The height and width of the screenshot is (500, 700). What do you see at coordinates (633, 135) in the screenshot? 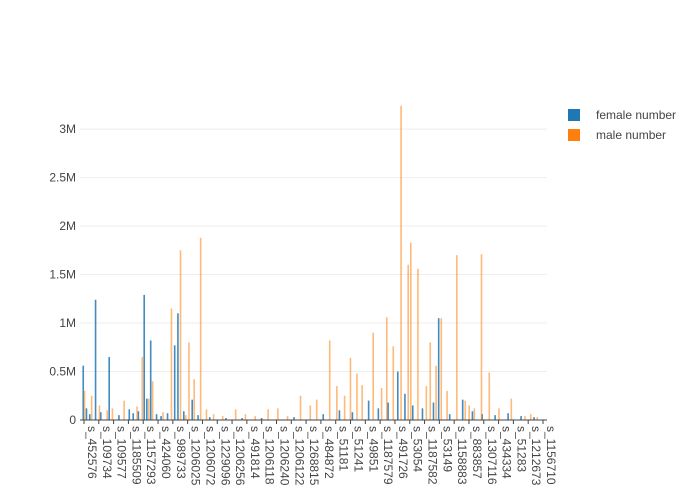
I see `legend-item-male: male number` at bounding box center [633, 135].